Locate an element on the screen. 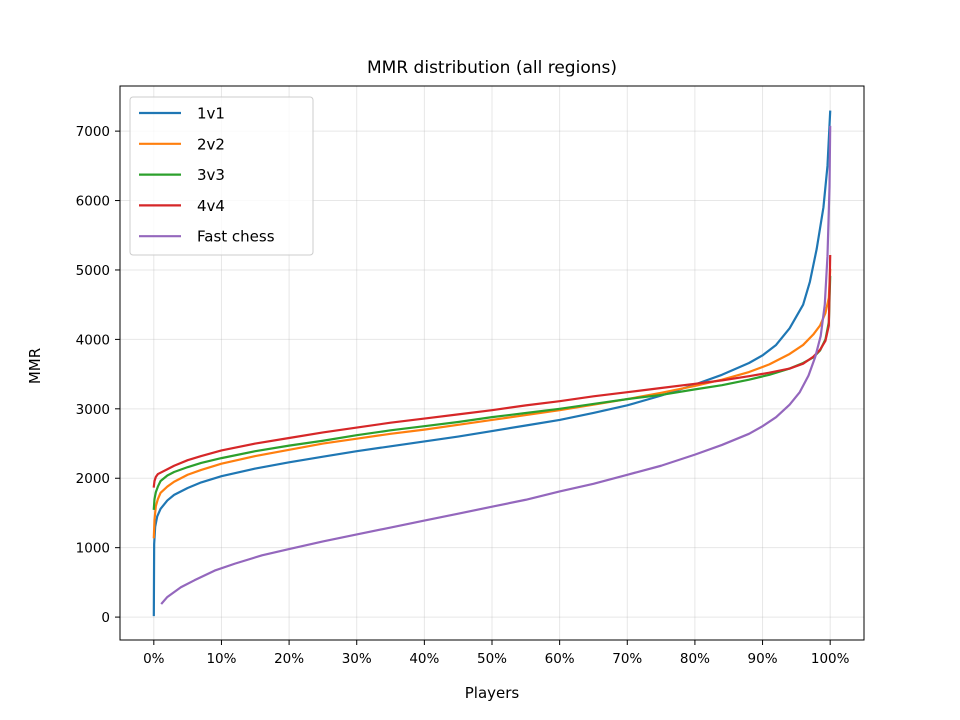  y-tick-label: 7000 is located at coordinates (93, 132).